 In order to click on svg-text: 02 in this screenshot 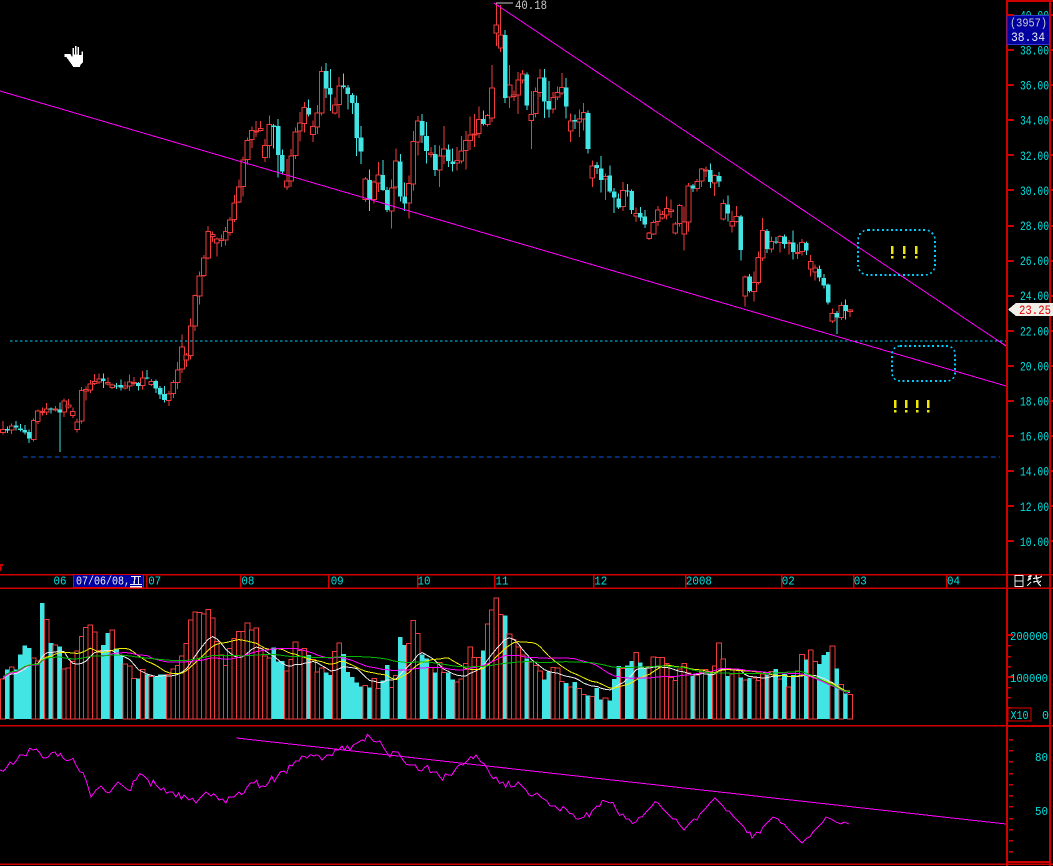, I will do `click(788, 582)`.